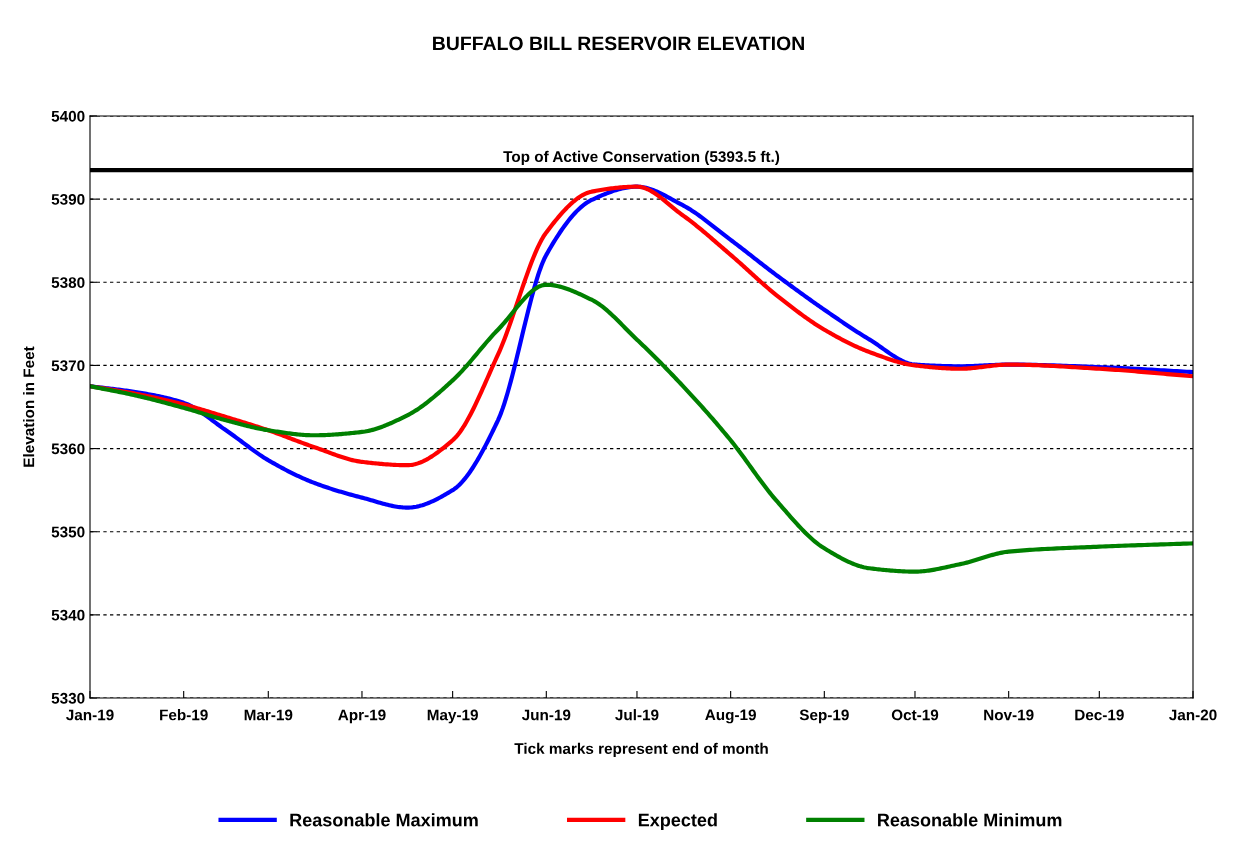 This screenshot has width=1237, height=841. What do you see at coordinates (641, 158) in the screenshot?
I see `ref-line-label: Top of Active Conservation (5393.5 ft.)` at bounding box center [641, 158].